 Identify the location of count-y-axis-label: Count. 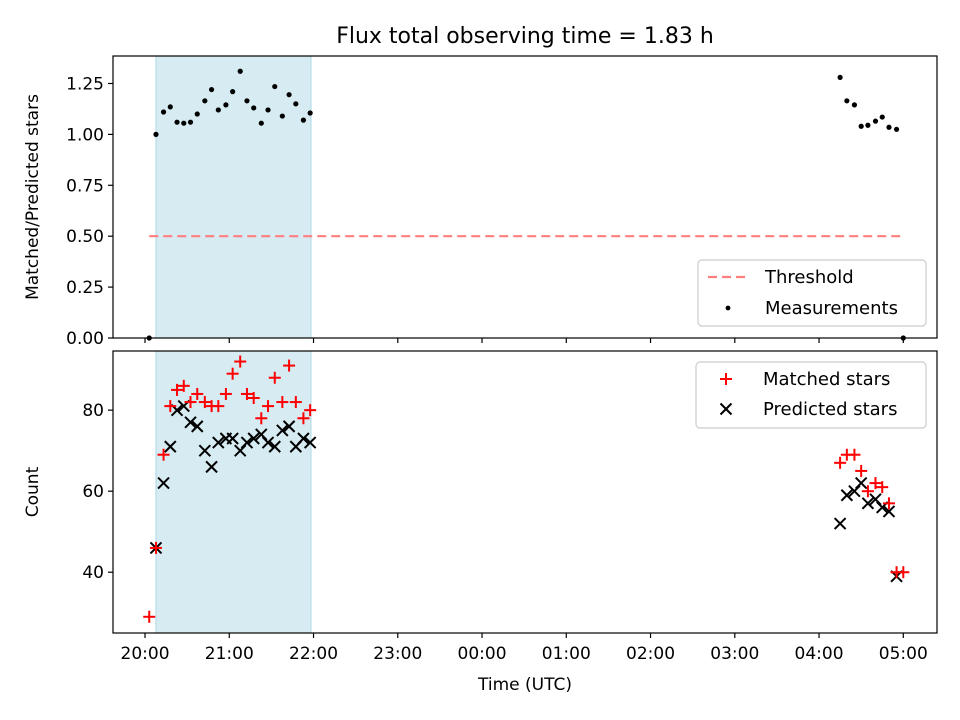
(33, 491).